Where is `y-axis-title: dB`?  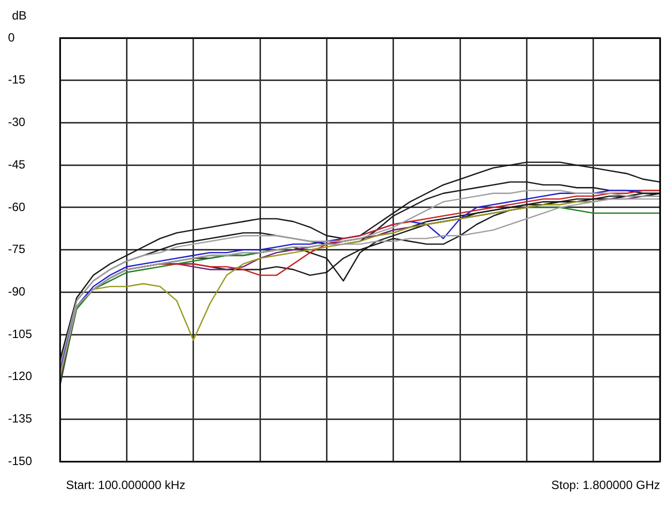 y-axis-title: dB is located at coordinates (19, 15).